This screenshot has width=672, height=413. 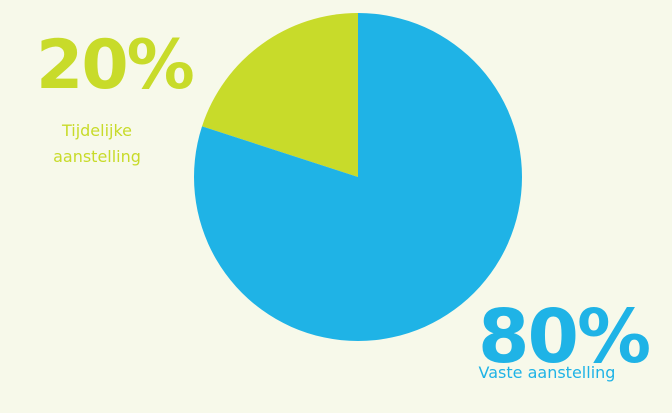 What do you see at coordinates (97, 144) in the screenshot?
I see `slice-label-tijdelijke: Tijdelijke aanstelling` at bounding box center [97, 144].